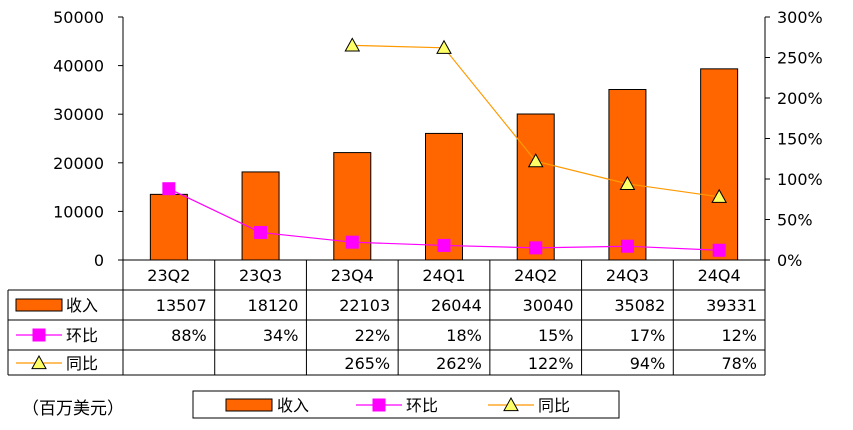  Describe the element at coordinates (39, 335) in the screenshot. I see `table-key-mom` at that location.